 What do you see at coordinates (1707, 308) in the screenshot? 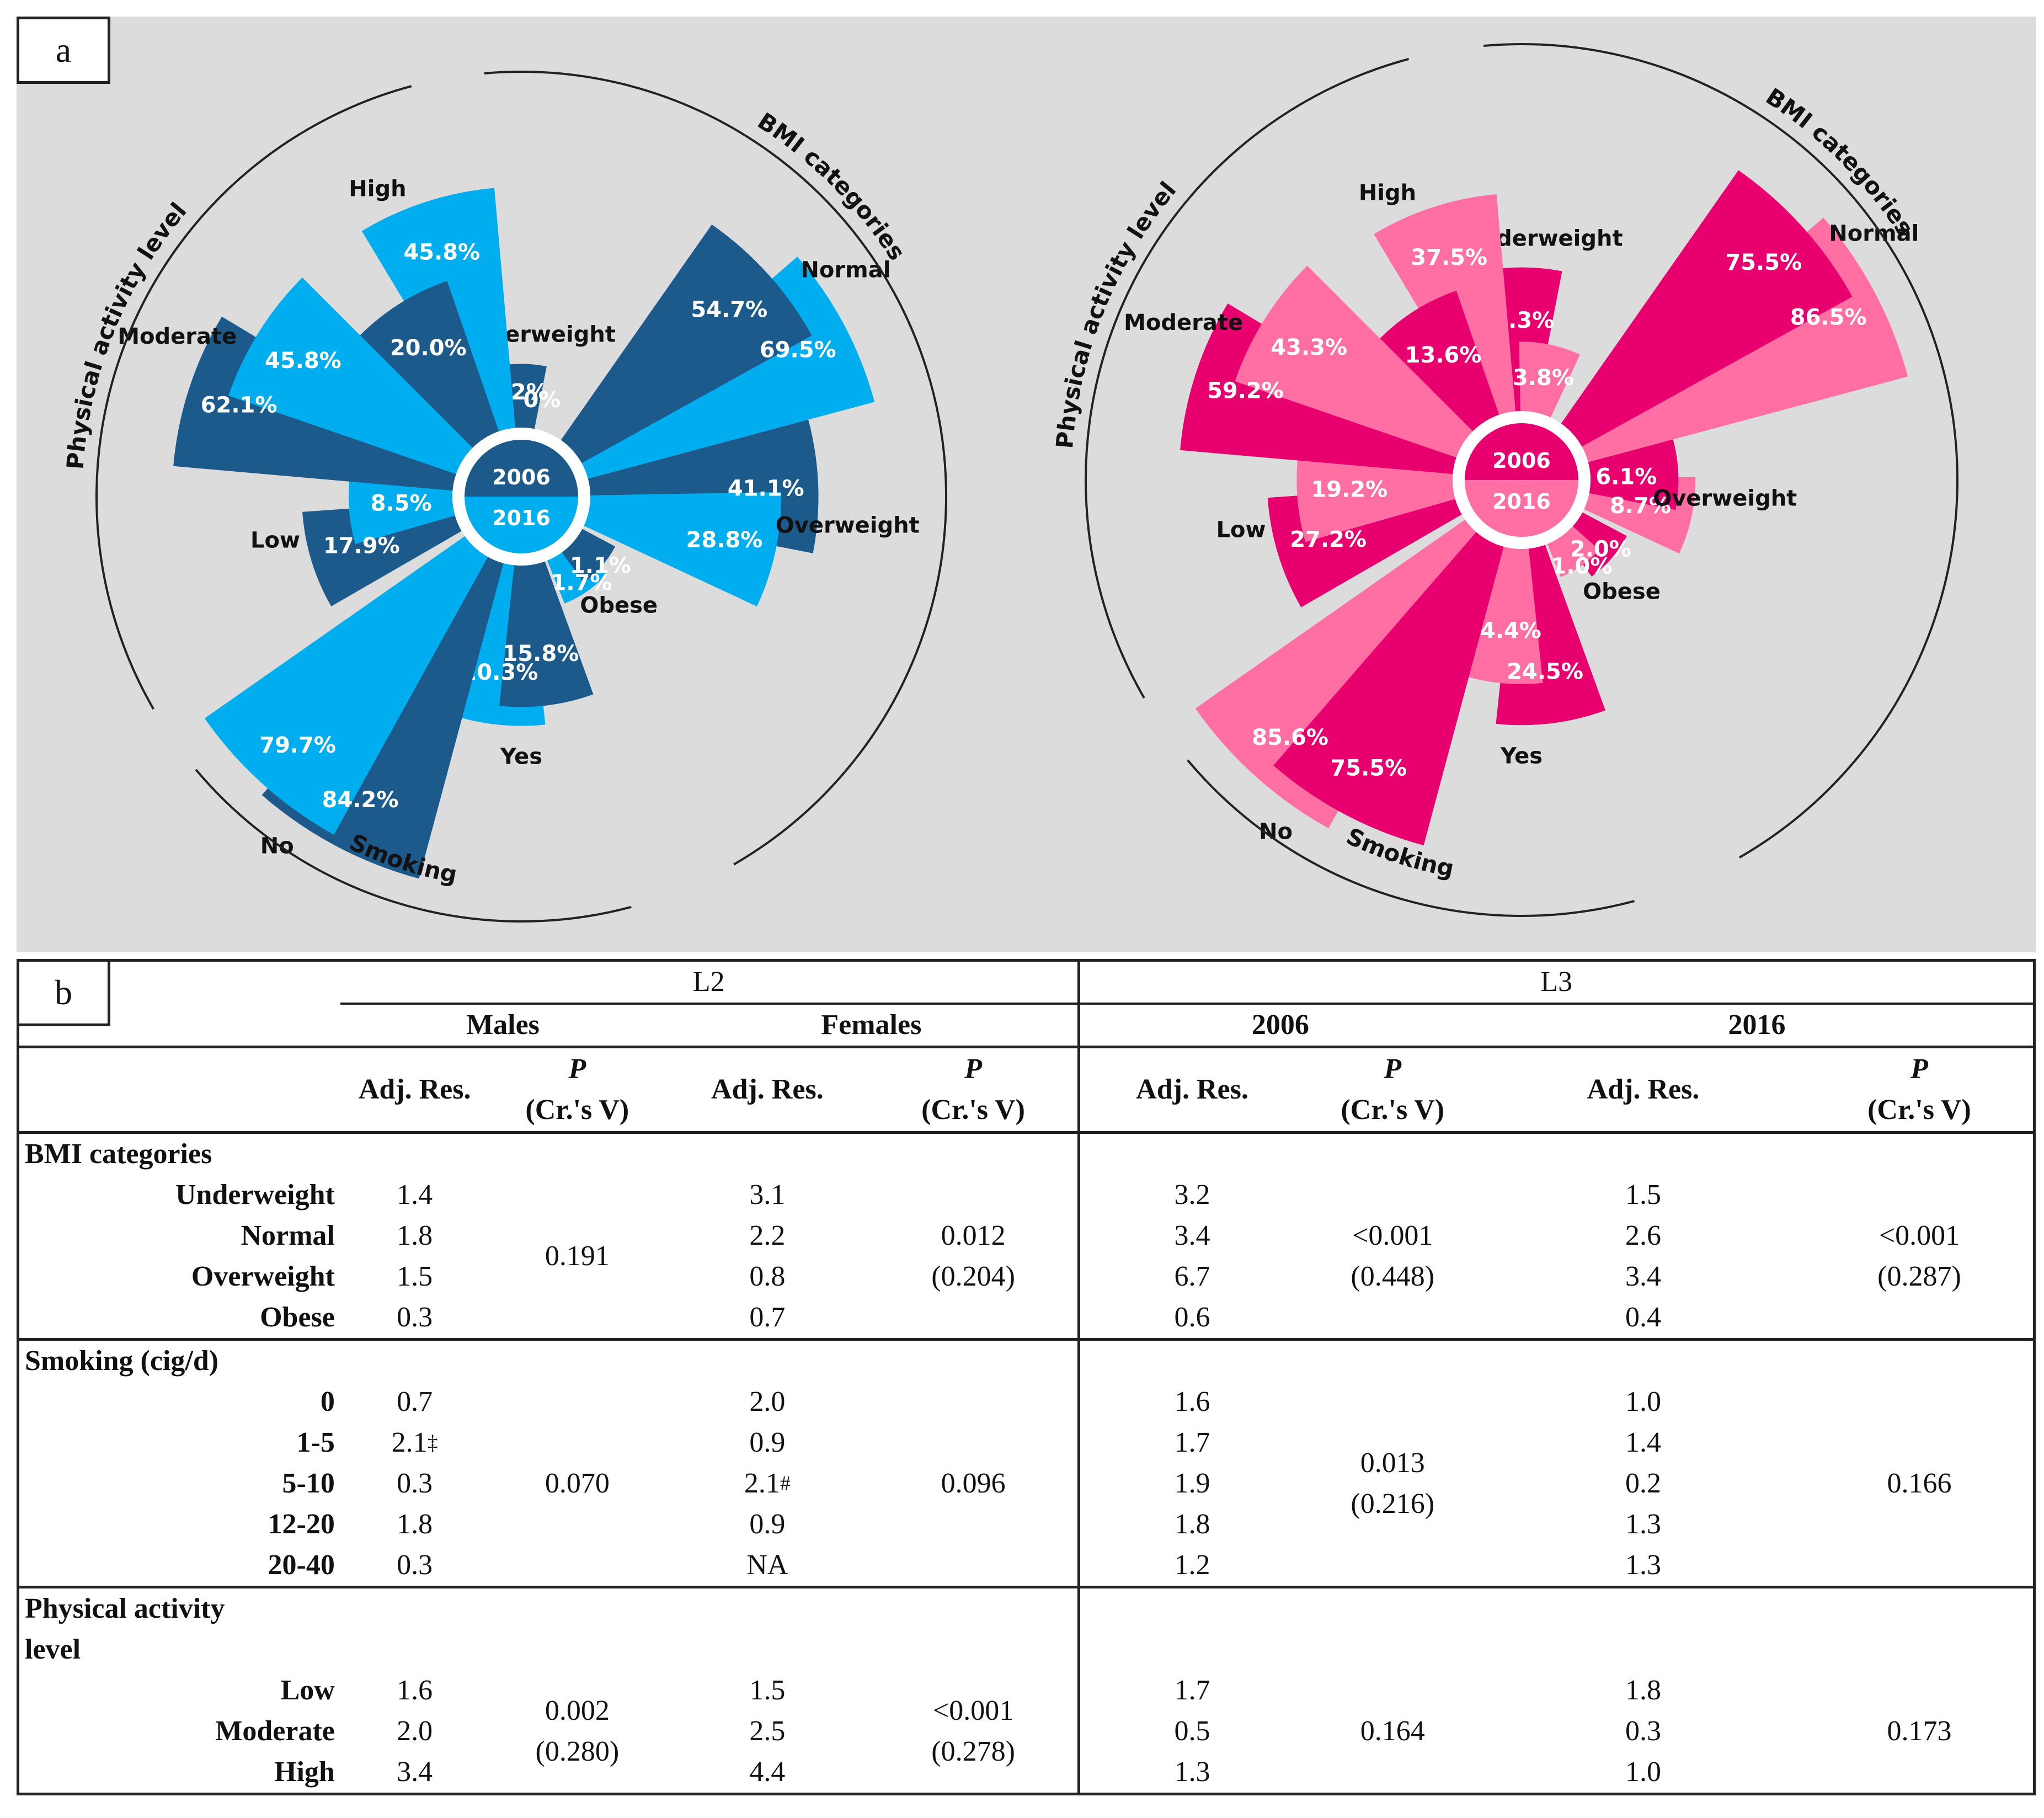
I see `bar-normal-2006` at bounding box center [1707, 308].